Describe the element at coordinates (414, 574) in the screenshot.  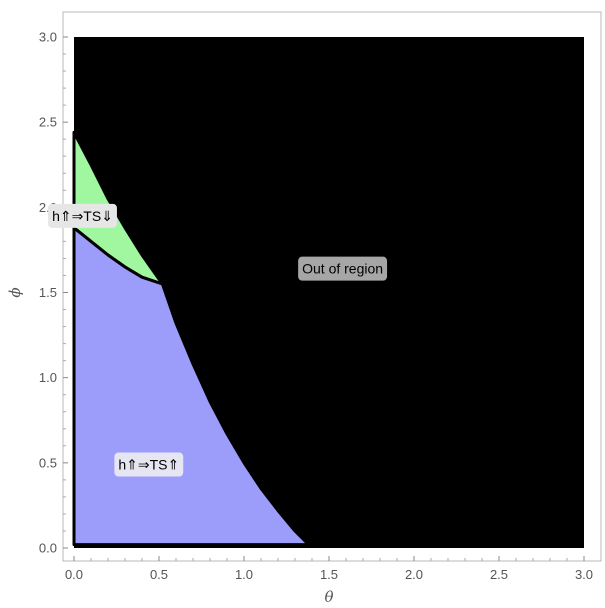
I see `x-tick-label: 2.0` at that location.